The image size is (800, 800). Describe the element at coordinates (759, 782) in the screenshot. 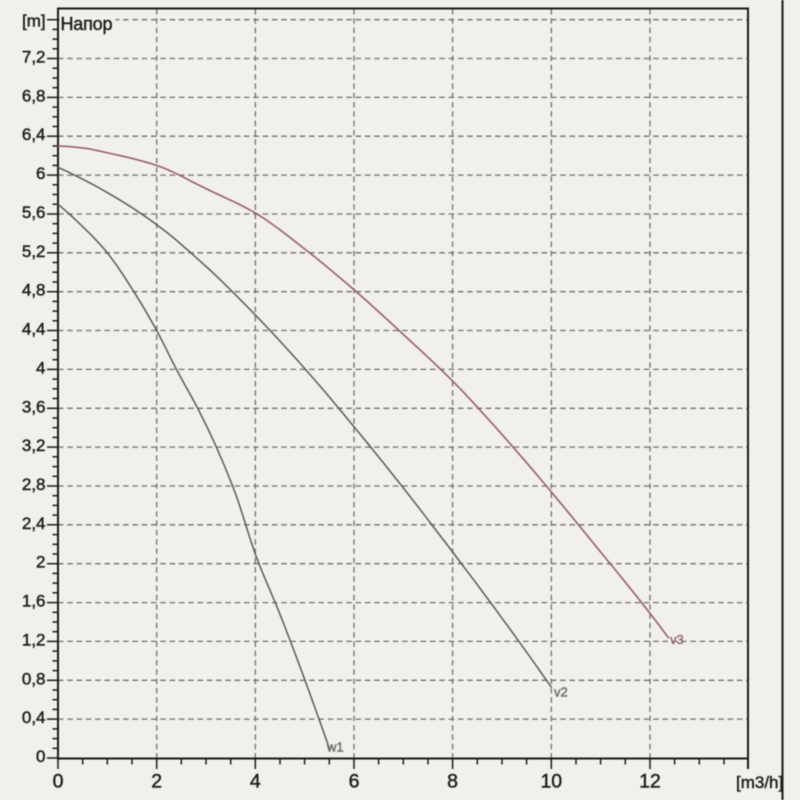

I see `svg-text: [m3/h]` at that location.